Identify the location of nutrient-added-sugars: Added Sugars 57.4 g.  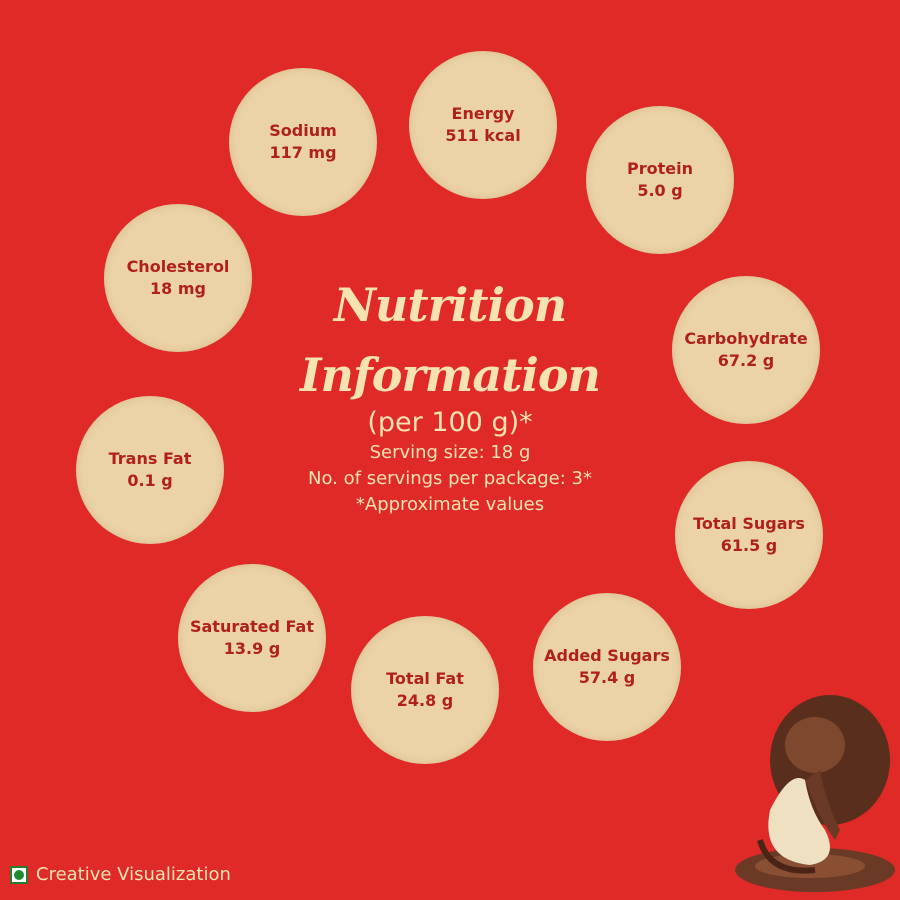
(607, 667).